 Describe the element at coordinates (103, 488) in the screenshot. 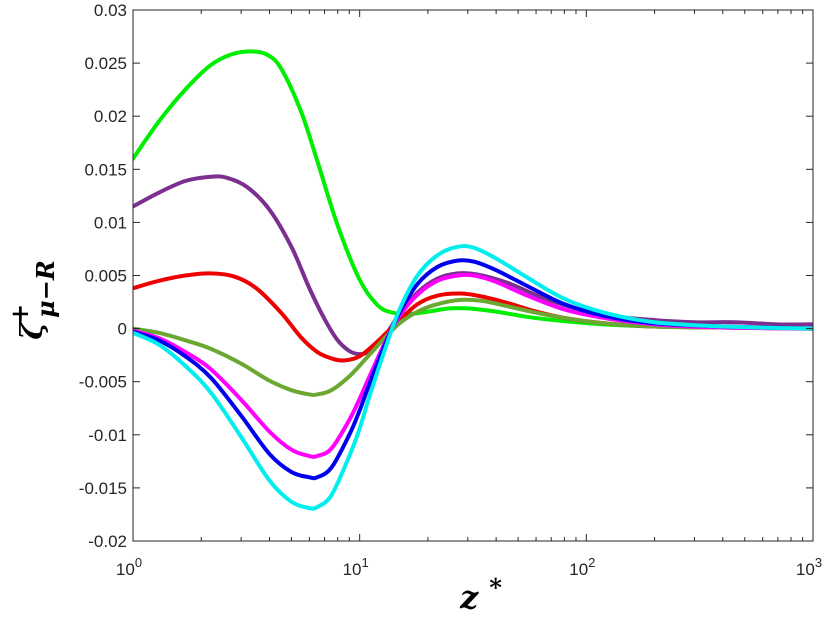

I see `y-tick-label: -0.015` at that location.